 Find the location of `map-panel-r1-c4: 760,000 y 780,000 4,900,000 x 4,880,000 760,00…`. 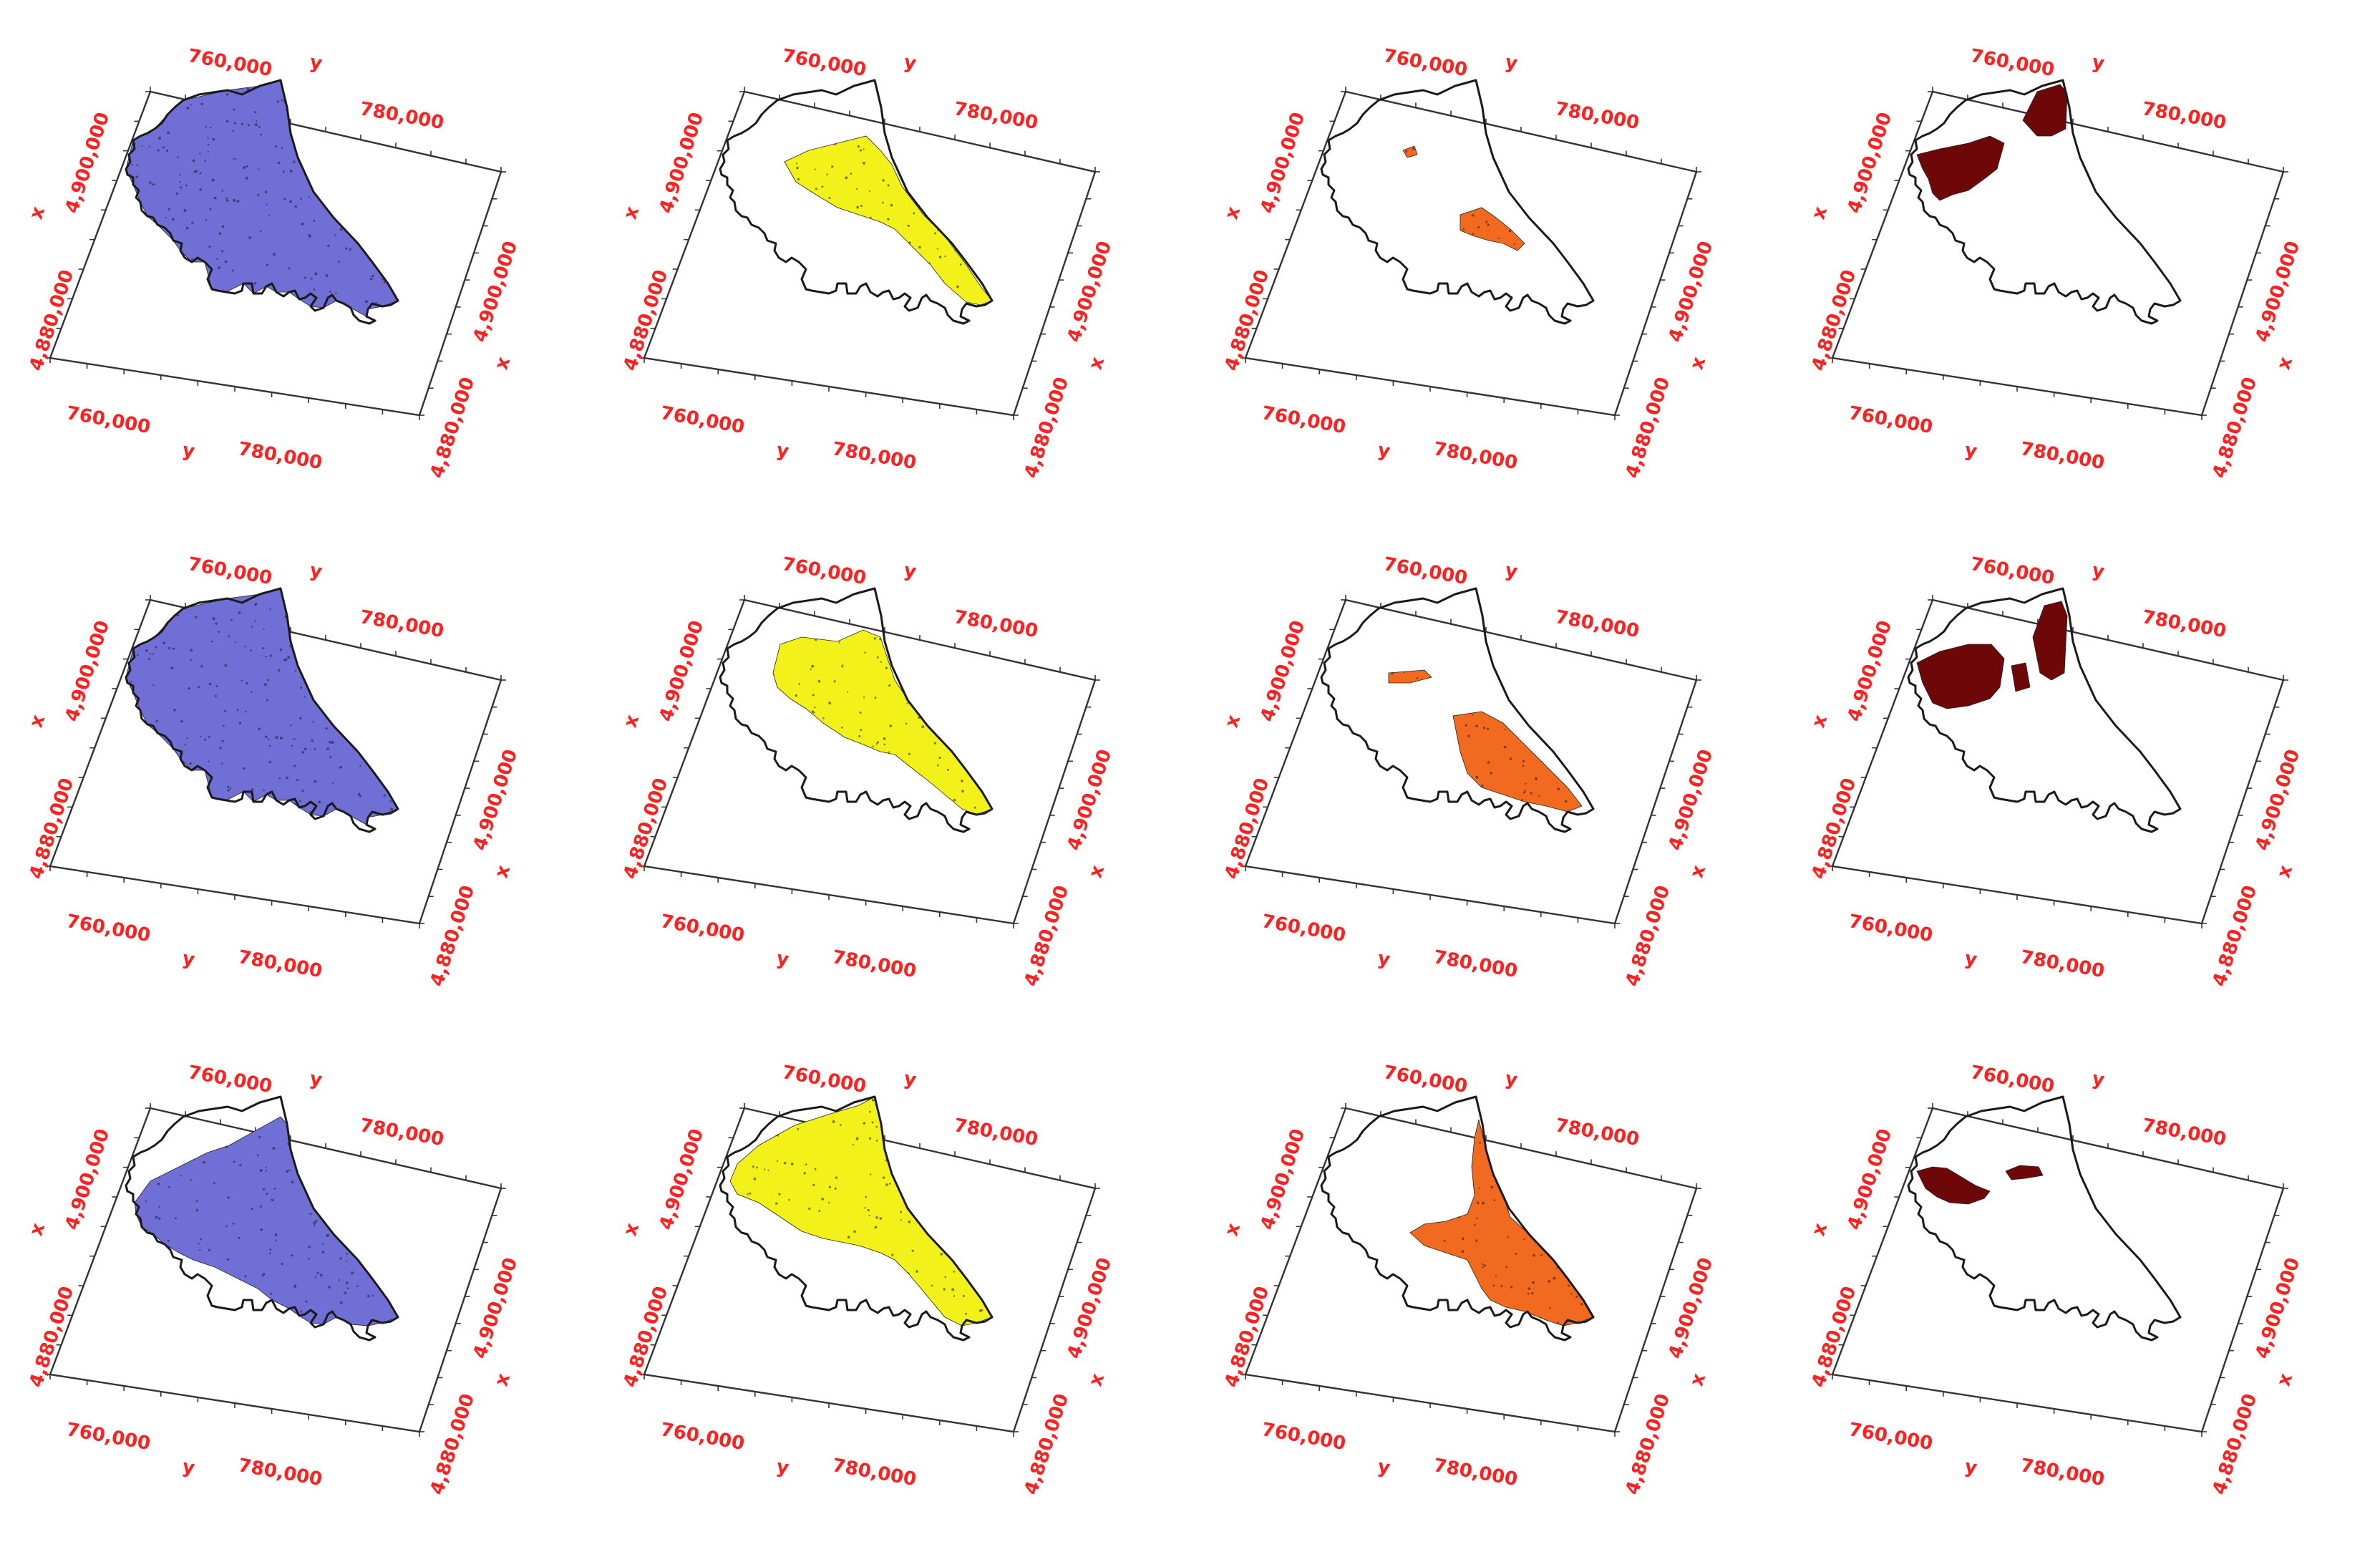

map-panel-r1-c4: 760,000 y 780,000 4,900,000 x 4,880,000 760,00… is located at coordinates (2088, 285).